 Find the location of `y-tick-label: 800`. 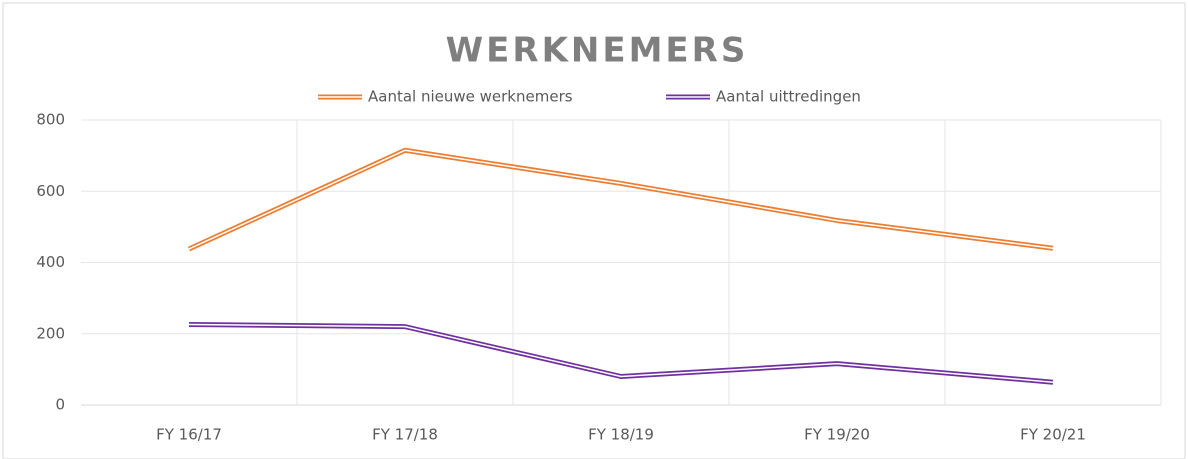

y-tick-label: 800 is located at coordinates (50, 120).